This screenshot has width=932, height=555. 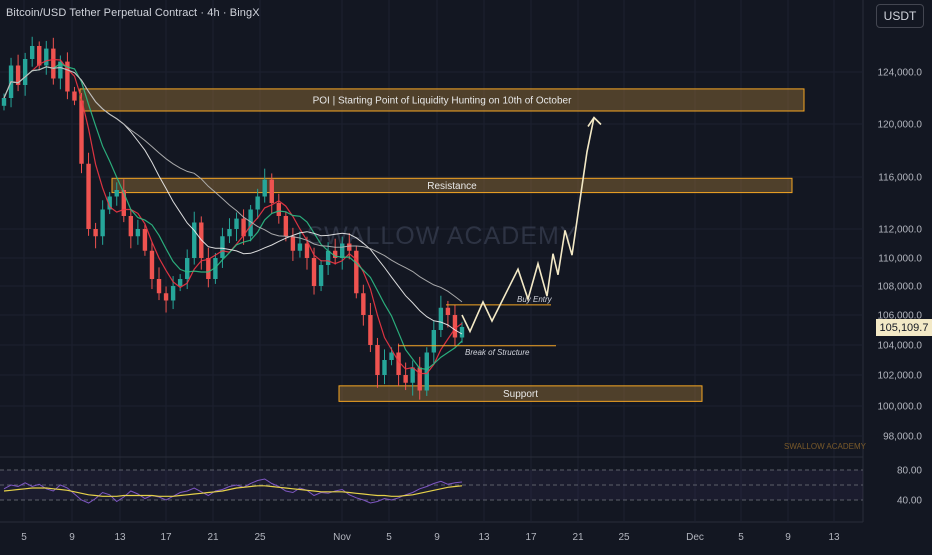 What do you see at coordinates (900, 287) in the screenshot?
I see `y-tick-label: 108,000.0` at bounding box center [900, 287].